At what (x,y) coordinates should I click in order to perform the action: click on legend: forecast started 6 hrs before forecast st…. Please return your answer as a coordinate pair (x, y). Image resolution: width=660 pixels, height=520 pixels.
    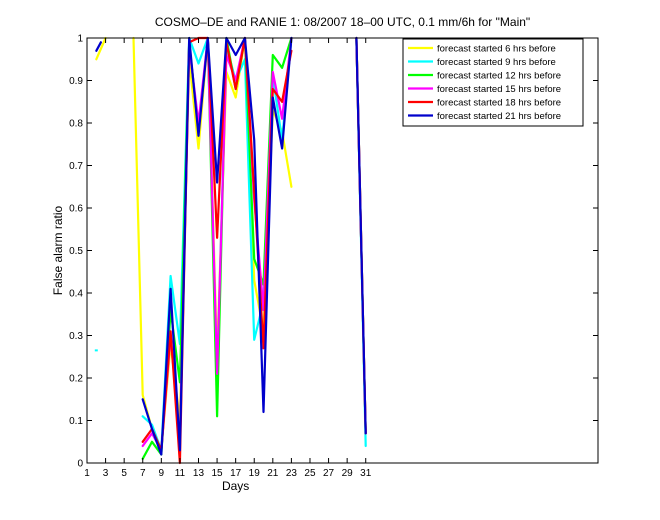
    Looking at the image, I should click on (493, 82).